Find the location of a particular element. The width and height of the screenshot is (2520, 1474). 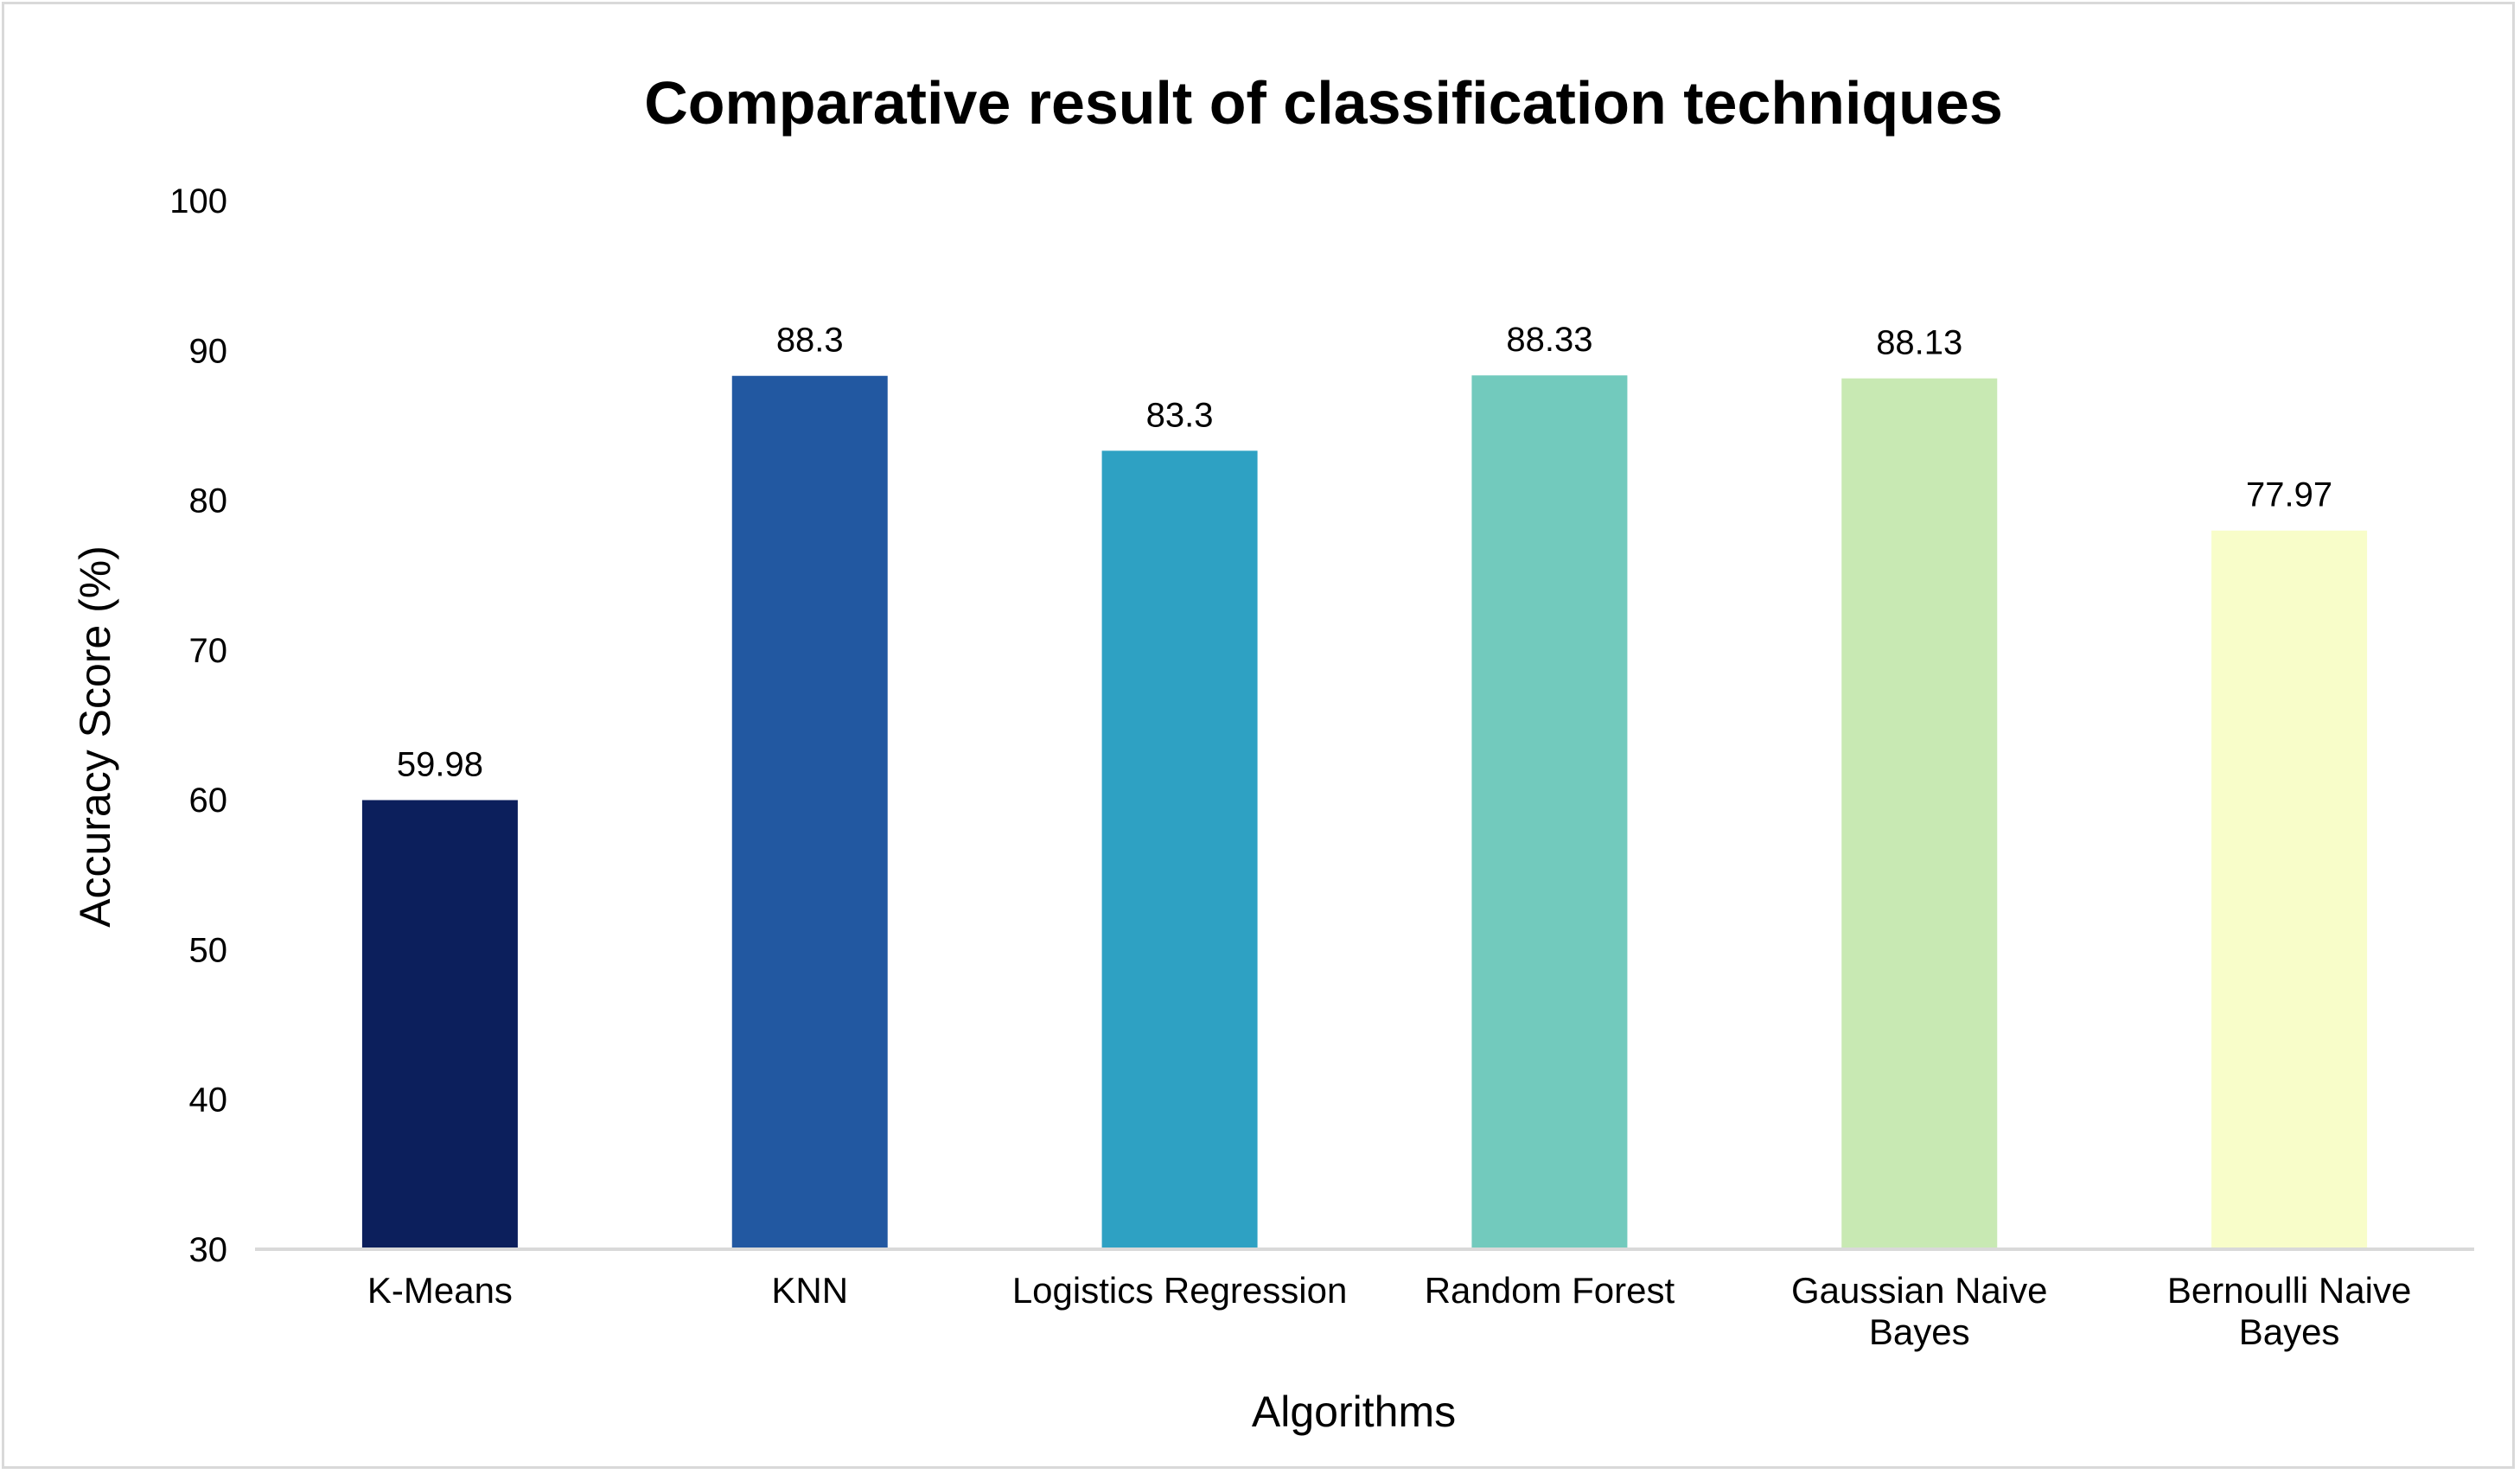

data-label: 88.33 is located at coordinates (1549, 340).